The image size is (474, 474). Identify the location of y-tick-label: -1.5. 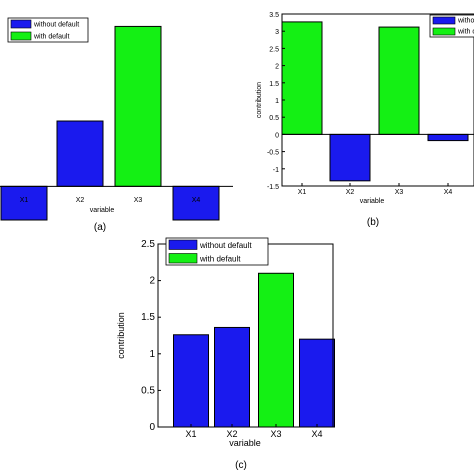
(273, 187).